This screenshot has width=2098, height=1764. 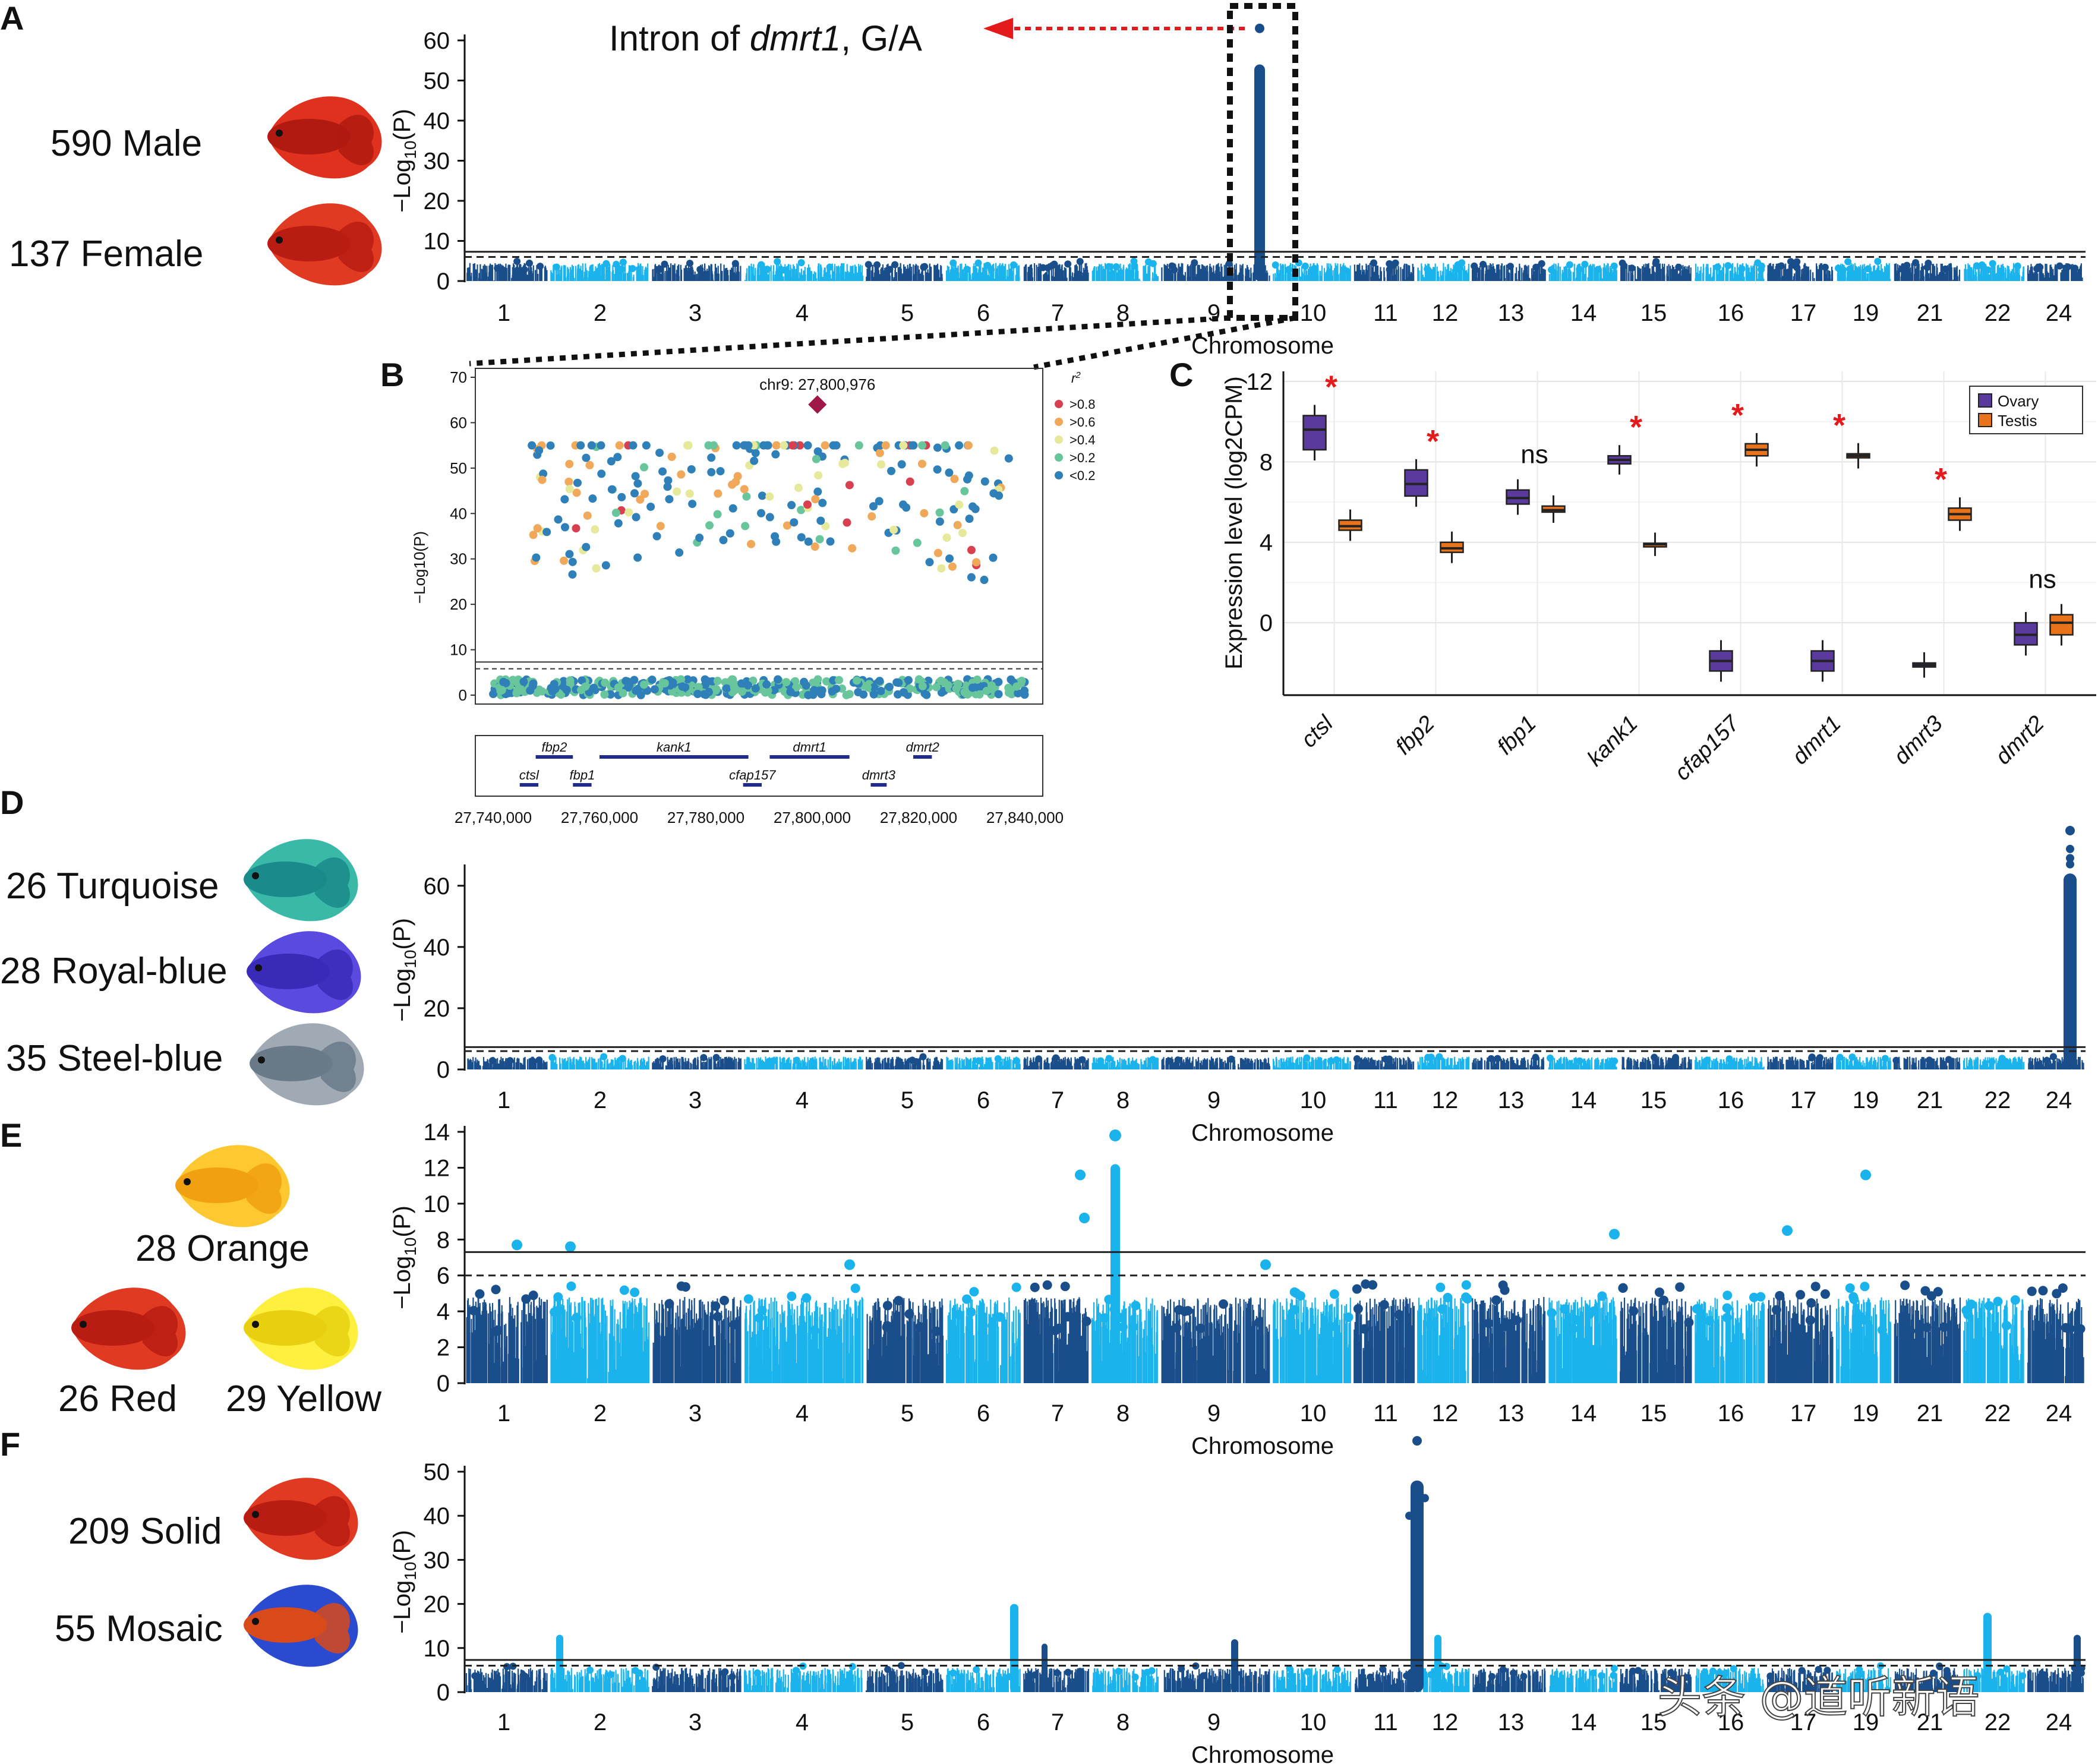 I want to click on x-tick-label-17: 17, so click(x=1804, y=1722).